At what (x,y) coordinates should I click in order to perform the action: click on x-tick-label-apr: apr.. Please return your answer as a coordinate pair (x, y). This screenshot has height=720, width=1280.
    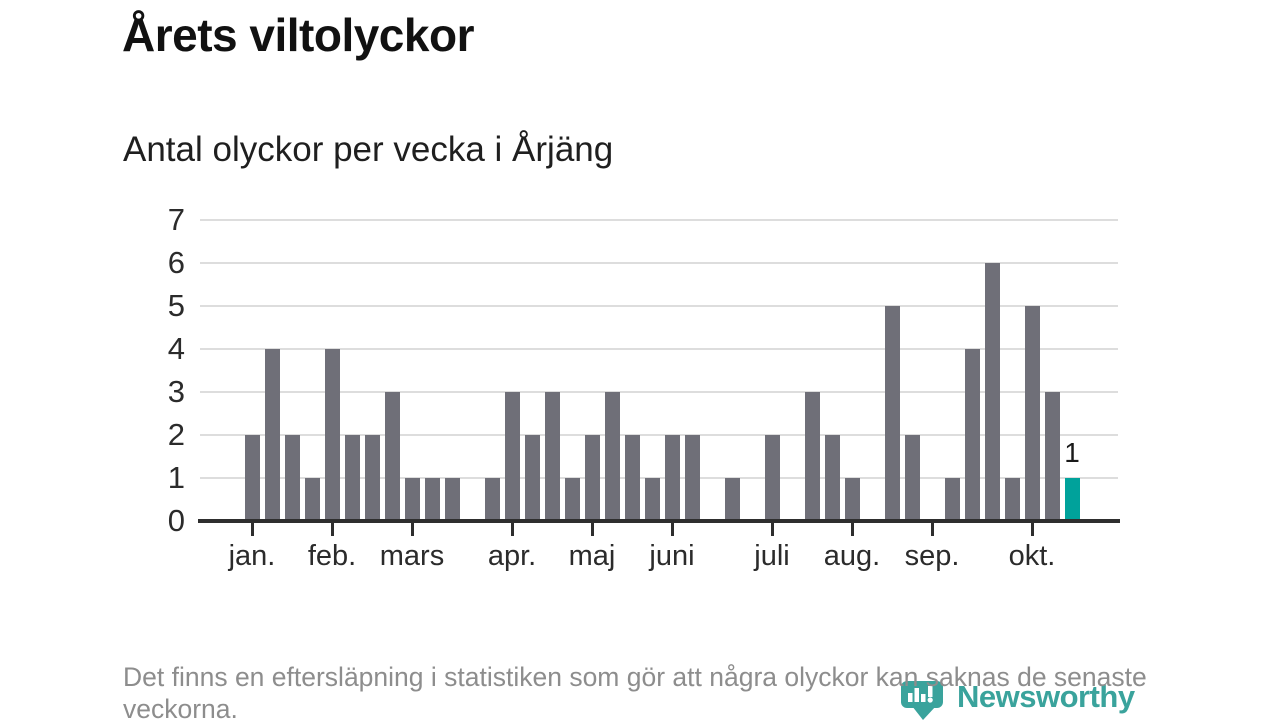
    Looking at the image, I should click on (512, 556).